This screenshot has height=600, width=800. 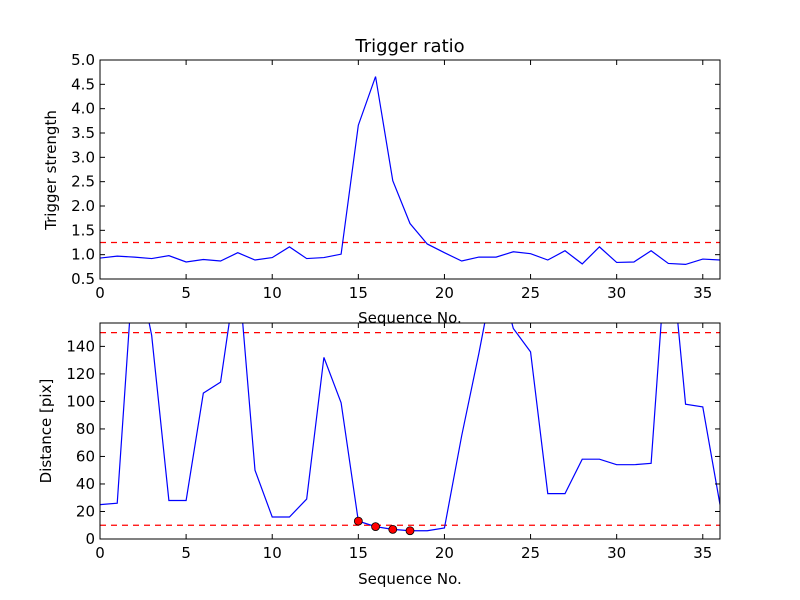 I want to click on y-tick-label: 100, so click(x=80, y=401).